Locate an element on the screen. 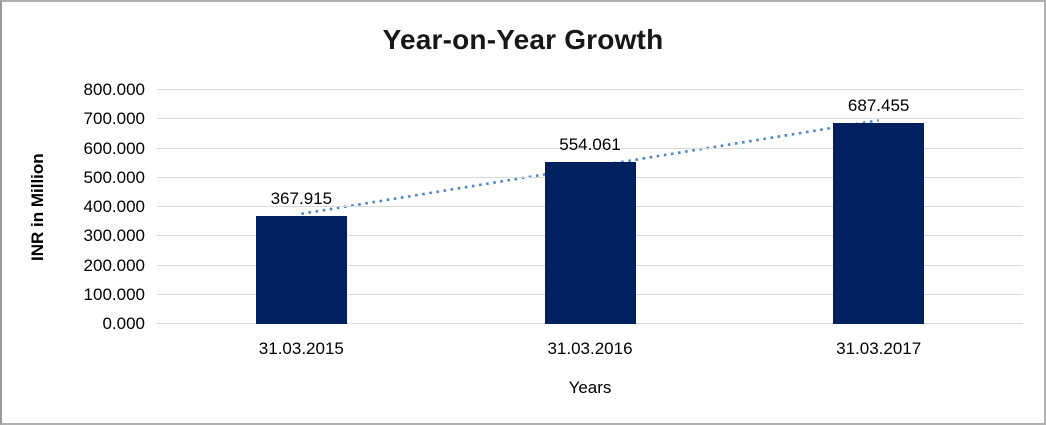  y-tick-label: 600.000 is located at coordinates (114, 148).